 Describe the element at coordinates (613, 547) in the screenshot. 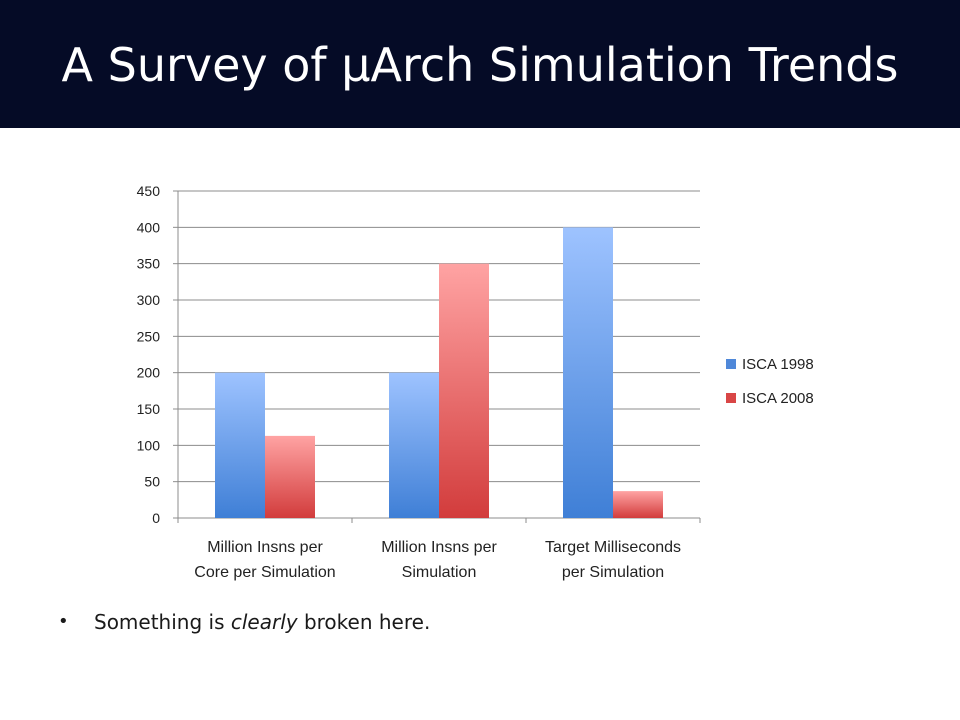

I see `x-tick-label: Target Milliseconds` at that location.